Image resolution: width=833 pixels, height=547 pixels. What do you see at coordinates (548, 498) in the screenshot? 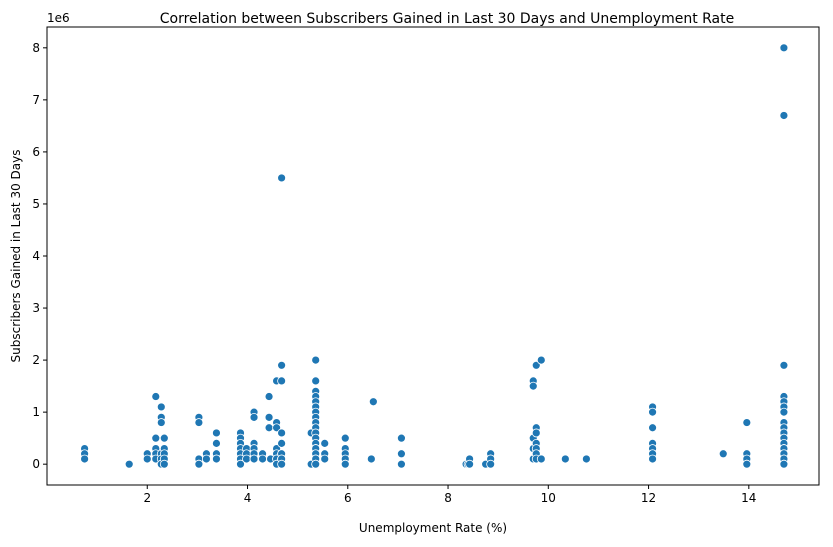
I see `x-tick-label: 10` at bounding box center [548, 498].